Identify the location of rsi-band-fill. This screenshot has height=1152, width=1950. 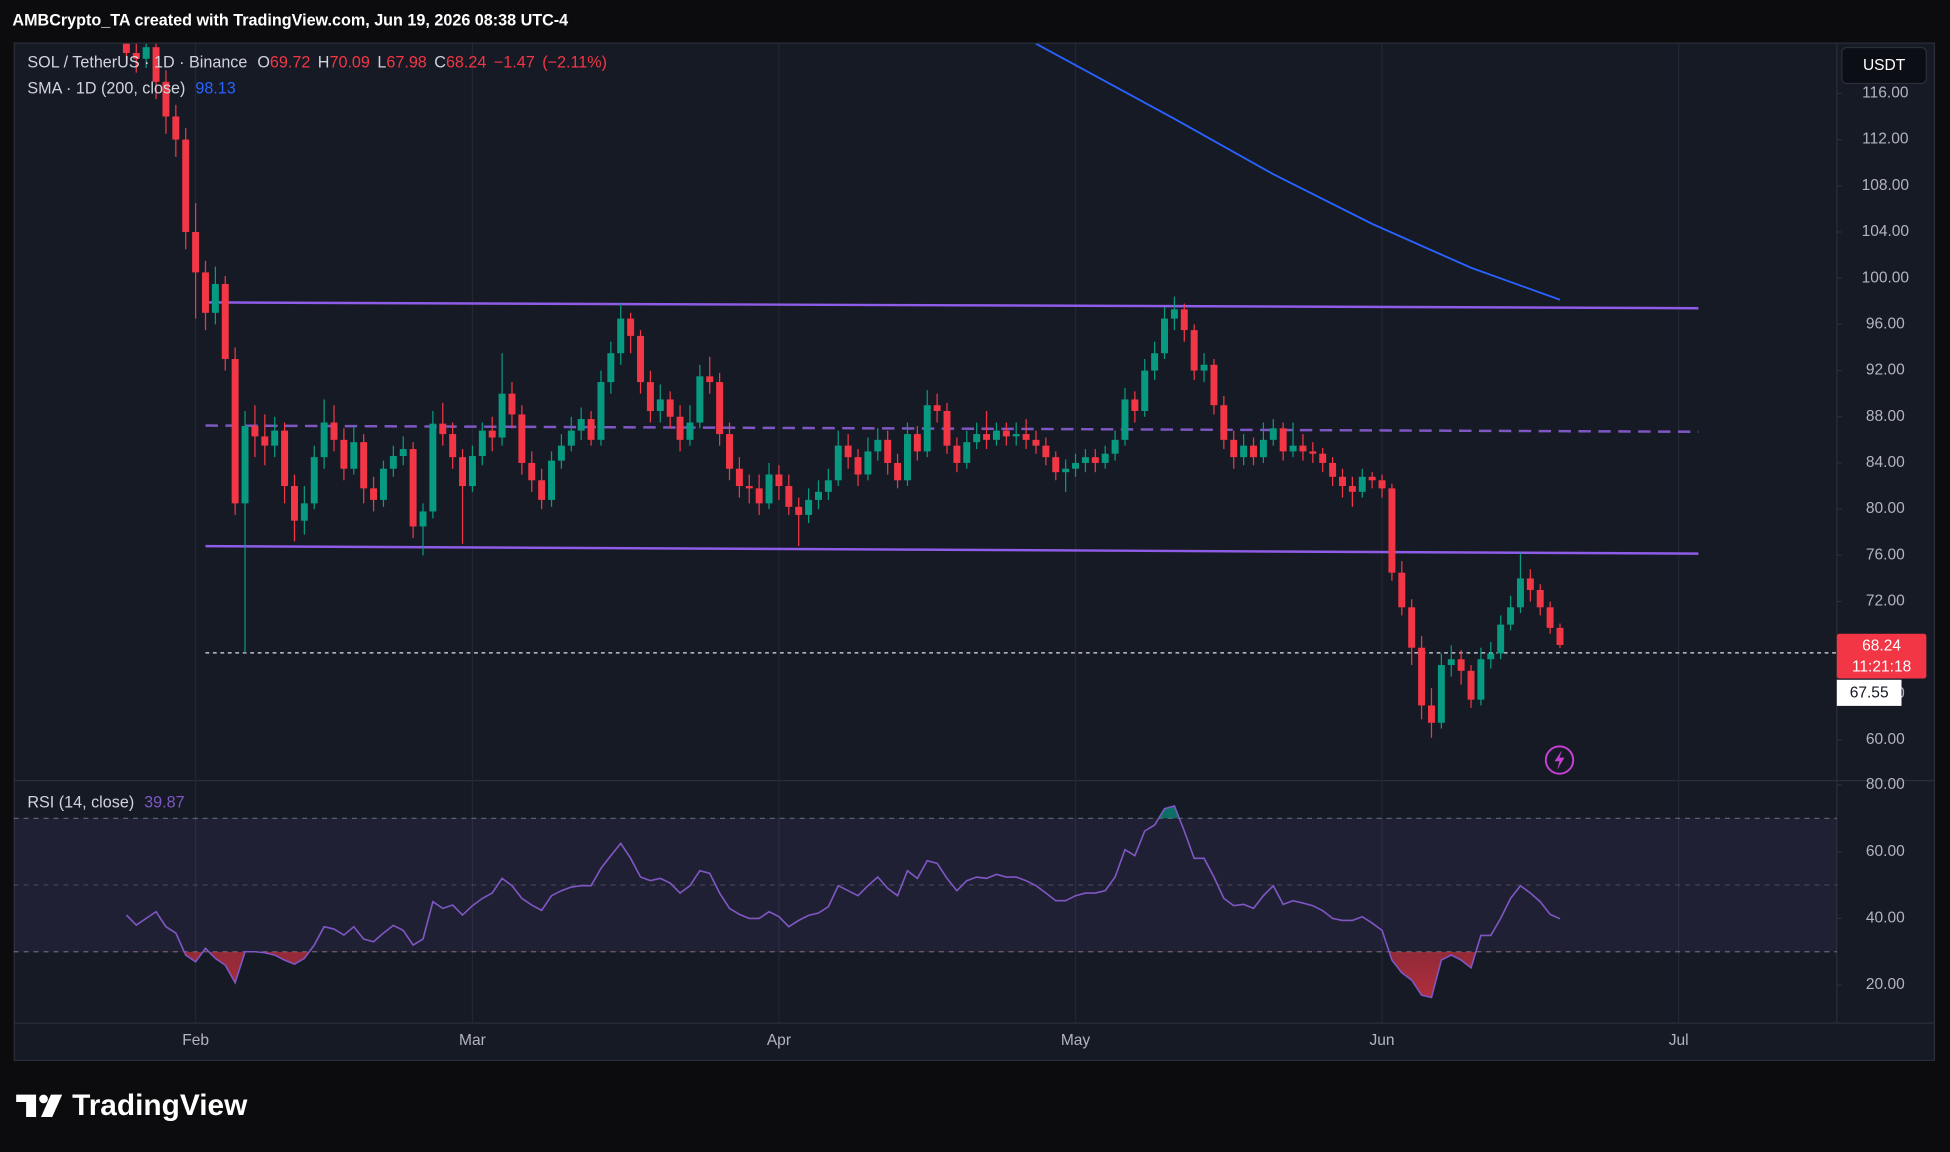
(925, 885).